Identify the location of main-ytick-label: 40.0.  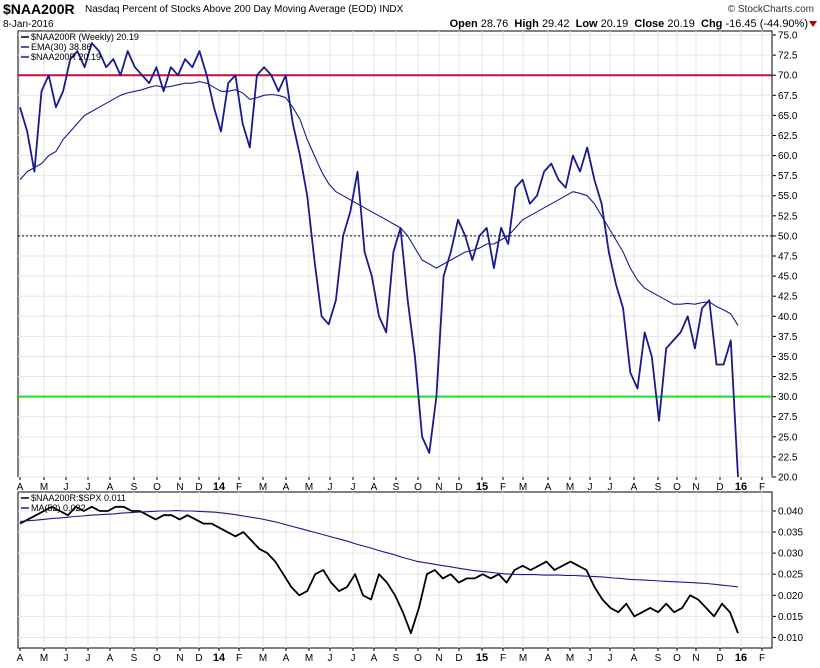
(788, 317).